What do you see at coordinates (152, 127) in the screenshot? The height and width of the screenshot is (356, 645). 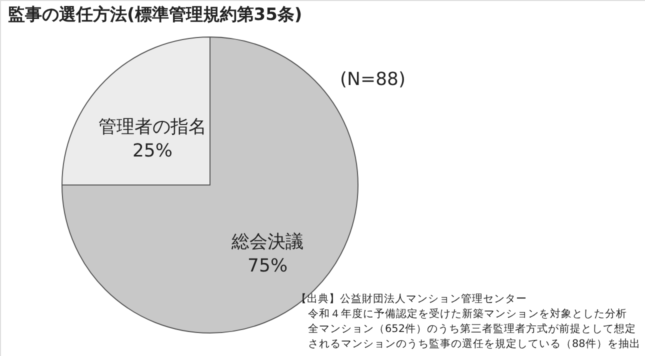 I see `slice-label: 管理者の指名` at bounding box center [152, 127].